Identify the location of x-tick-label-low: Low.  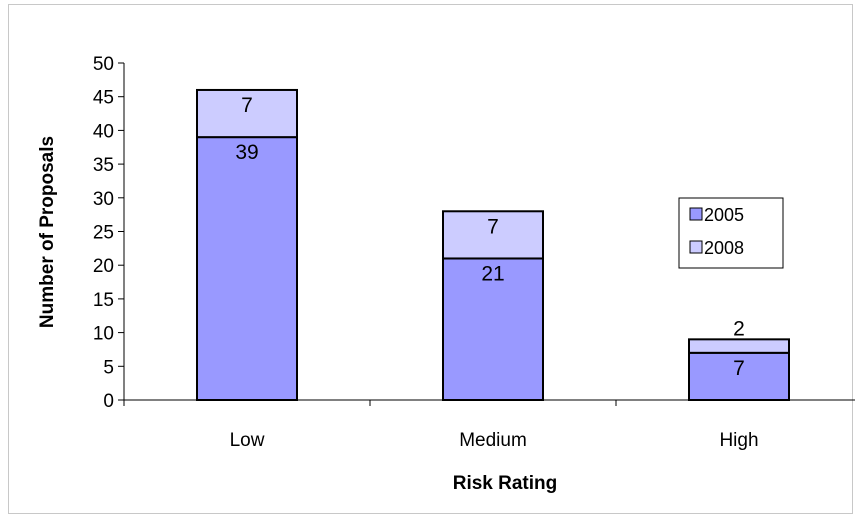
(247, 440).